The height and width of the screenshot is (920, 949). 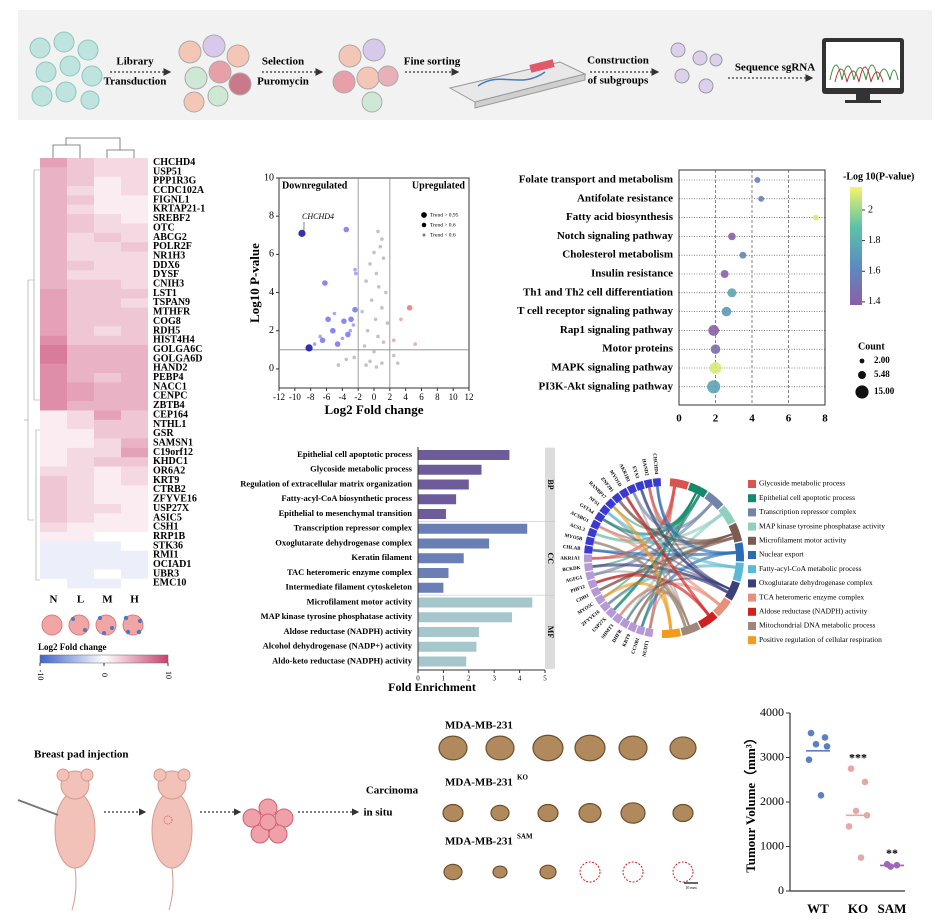 What do you see at coordinates (517, 84) in the screenshot?
I see `sorting-chip` at bounding box center [517, 84].